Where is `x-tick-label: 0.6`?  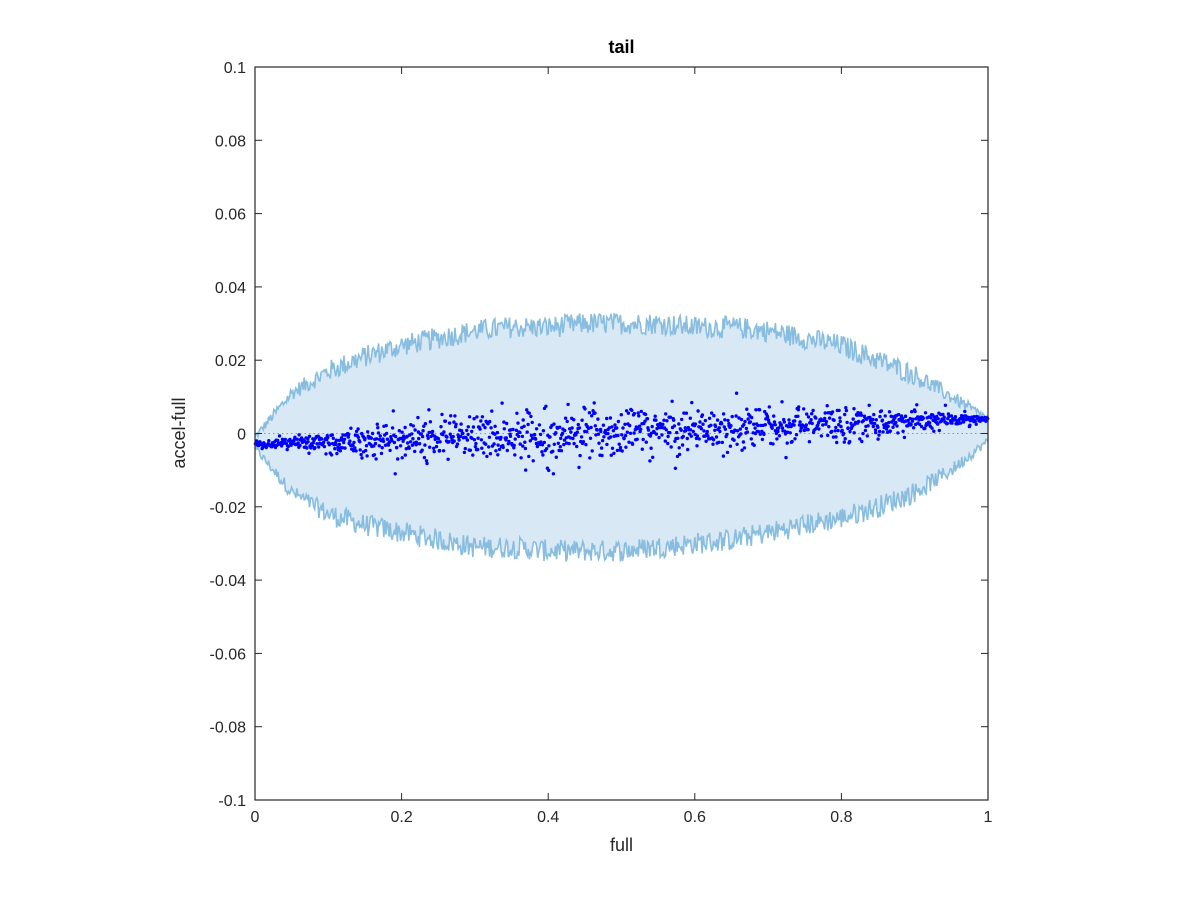
x-tick-label: 0.6 is located at coordinates (695, 817).